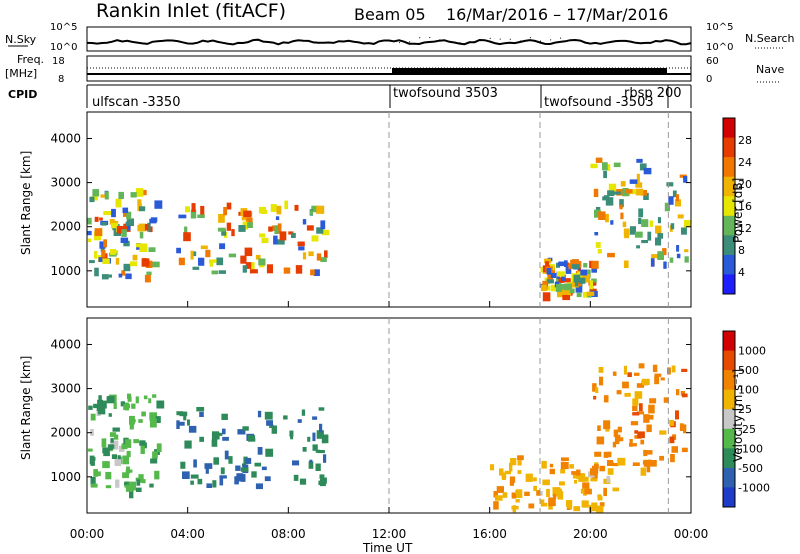 This screenshot has height=554, width=800. I want to click on nsky-tick-top: 10^5, so click(63, 27).